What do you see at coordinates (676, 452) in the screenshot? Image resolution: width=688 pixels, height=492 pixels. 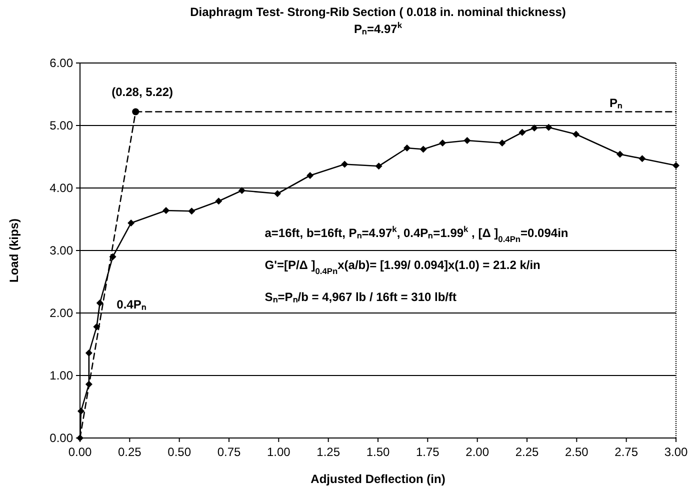 I see `x-tick-label: 3.00` at bounding box center [676, 452].